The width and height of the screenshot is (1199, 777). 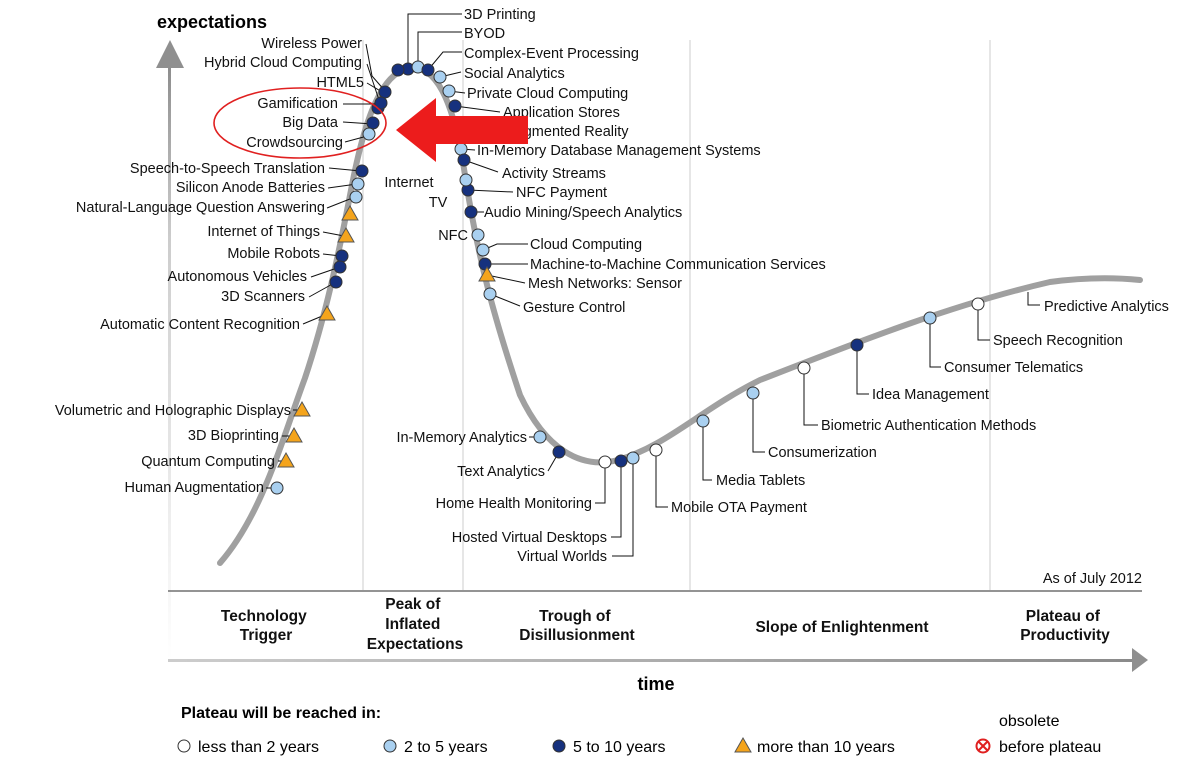 I want to click on tech-label: Silicon Anode Batteries, so click(x=250, y=188).